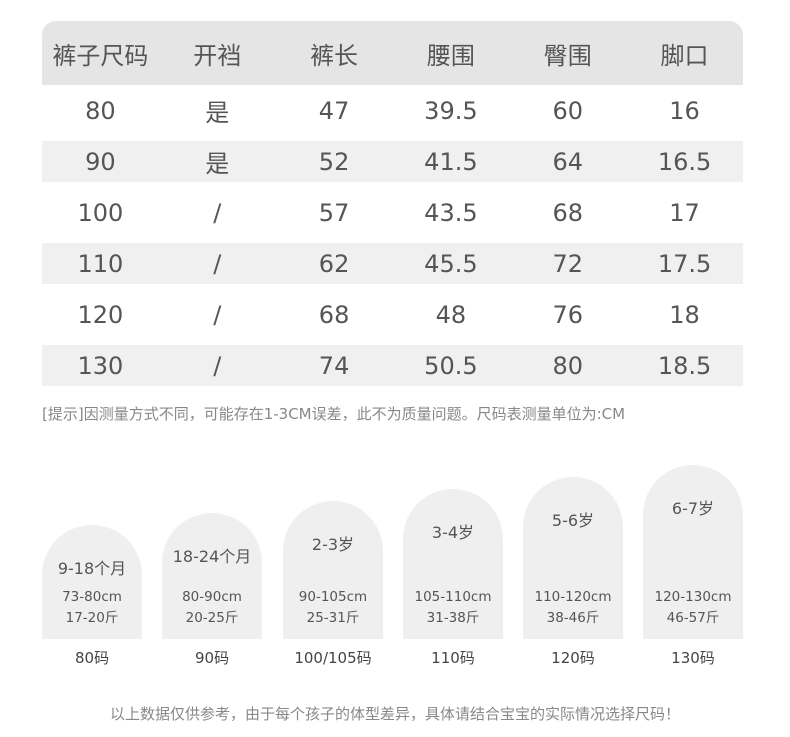 The width and height of the screenshot is (790, 737). Describe the element at coordinates (573, 520) in the screenshot. I see `age-range: 5-6岁` at that location.